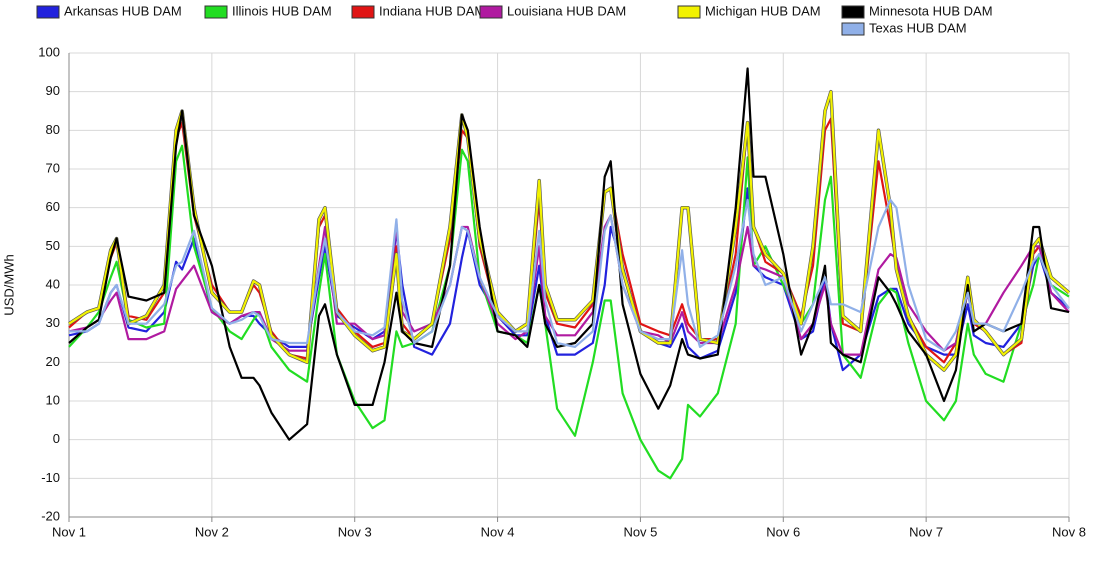 Image resolution: width=1100 pixels, height=570 pixels. Describe the element at coordinates (931, 10) in the screenshot. I see `legend-label: Minnesota HUB DAM` at that location.